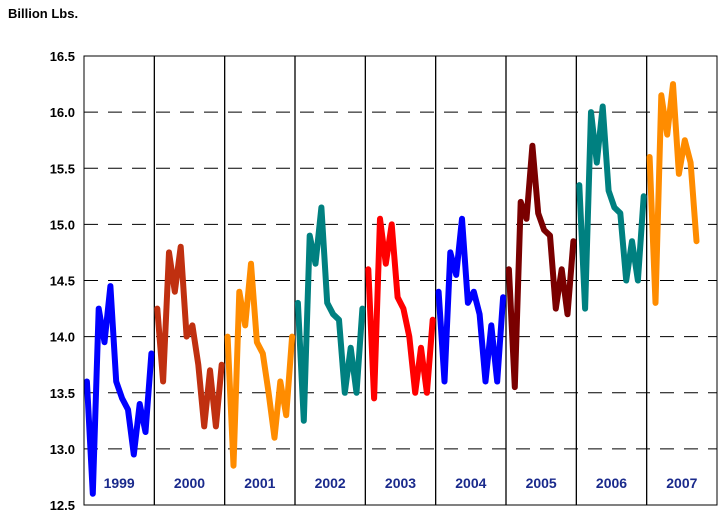 This screenshot has width=727, height=512. I want to click on y-tick-labels: 12.5 13.0 13.5 14.0 14.5 15.0 15.5 16.0 16.5, so click(62, 280).